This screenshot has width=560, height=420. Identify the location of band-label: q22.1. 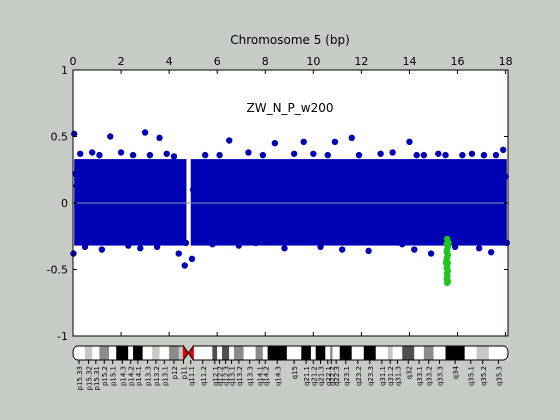
(329, 376).